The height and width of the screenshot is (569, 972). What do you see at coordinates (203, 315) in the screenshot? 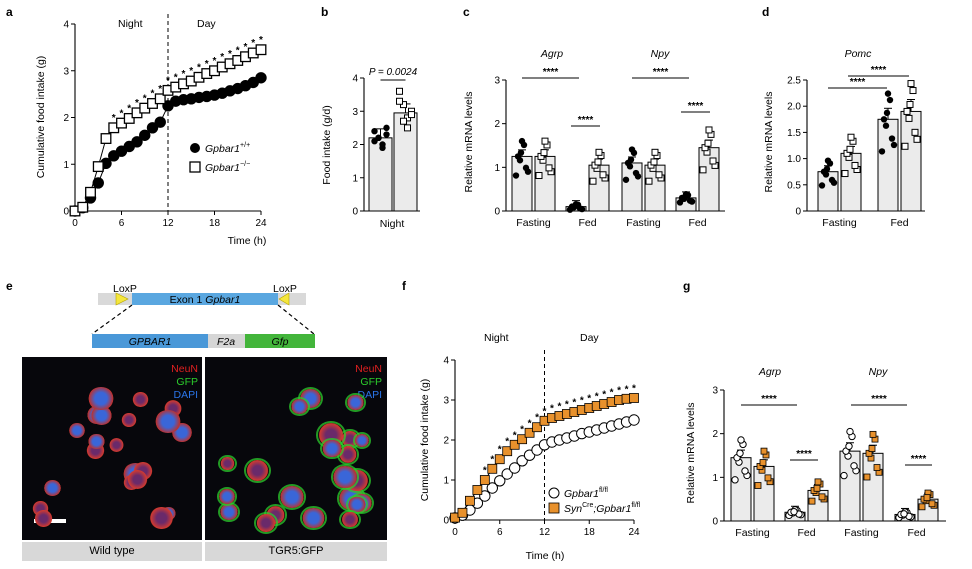
I see `panel-e-construct-diagram: LoxP LoxP Exon 1 Gpbar1 GPBAR1 F2a Gfp` at bounding box center [203, 315].